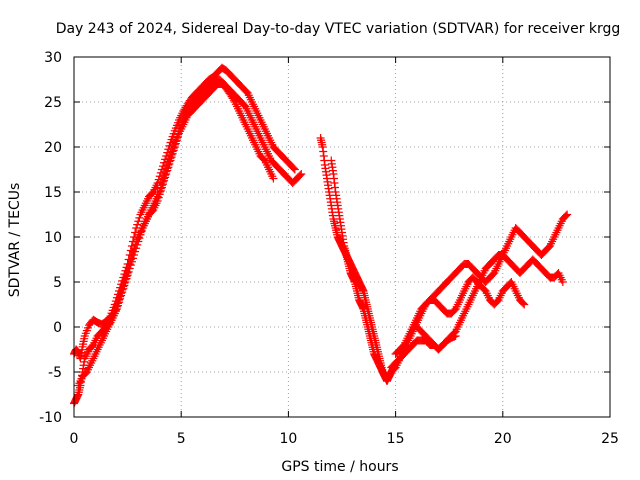  I want to click on series-track-e, so click(359, 270).